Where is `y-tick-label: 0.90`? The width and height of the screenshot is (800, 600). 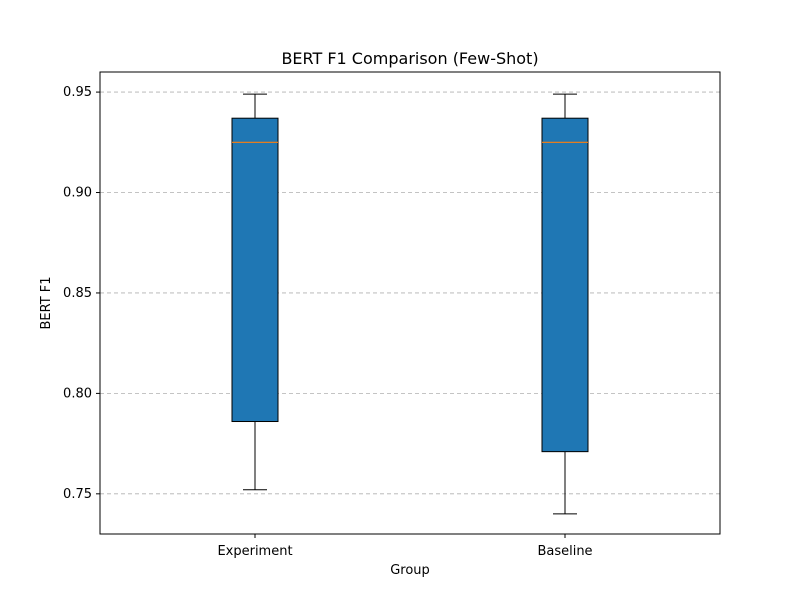
y-tick-label: 0.90 is located at coordinates (77, 193).